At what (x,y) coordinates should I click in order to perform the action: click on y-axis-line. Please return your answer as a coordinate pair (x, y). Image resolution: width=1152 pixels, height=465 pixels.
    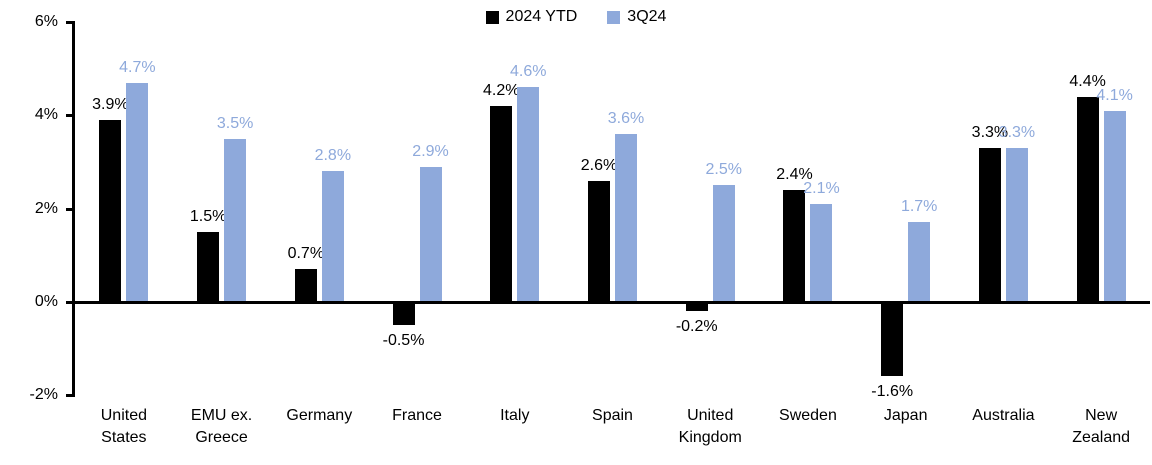
    Looking at the image, I should click on (73, 209).